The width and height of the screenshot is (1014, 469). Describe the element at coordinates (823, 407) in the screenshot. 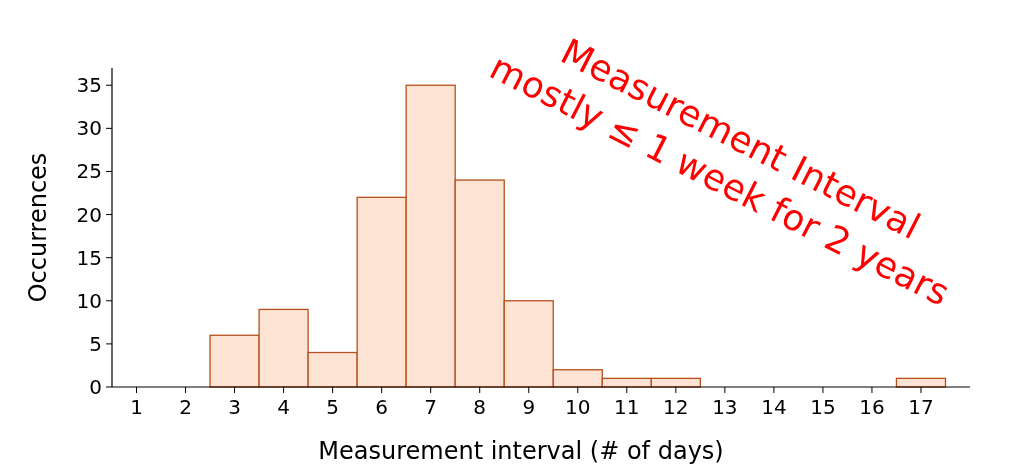

I see `x-tick-label: 15` at that location.